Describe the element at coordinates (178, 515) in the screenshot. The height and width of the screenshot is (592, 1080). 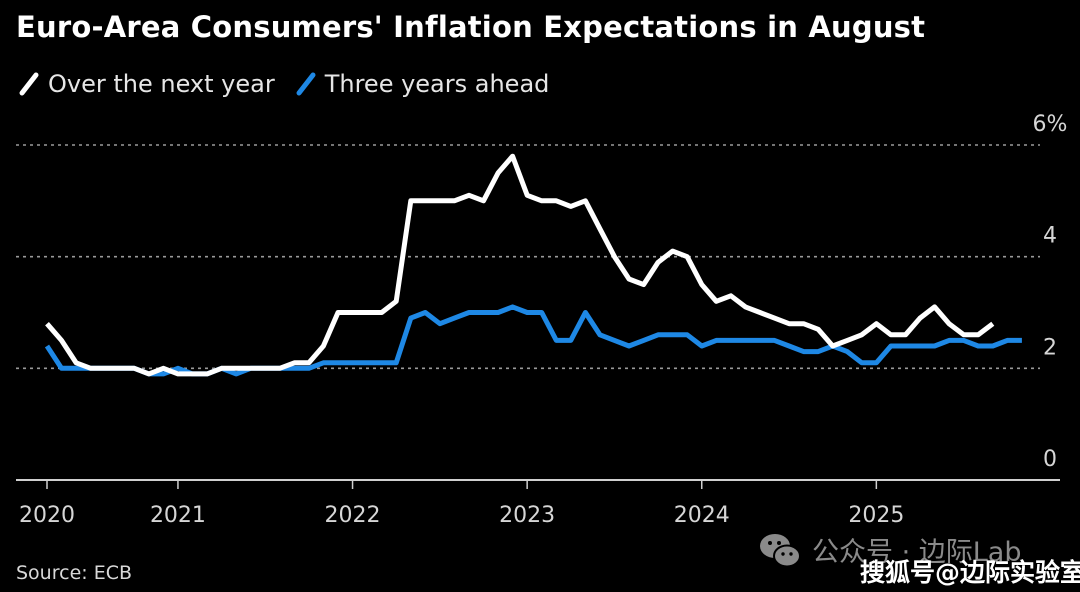
I see `x-tick-label-2021: 2021` at that location.